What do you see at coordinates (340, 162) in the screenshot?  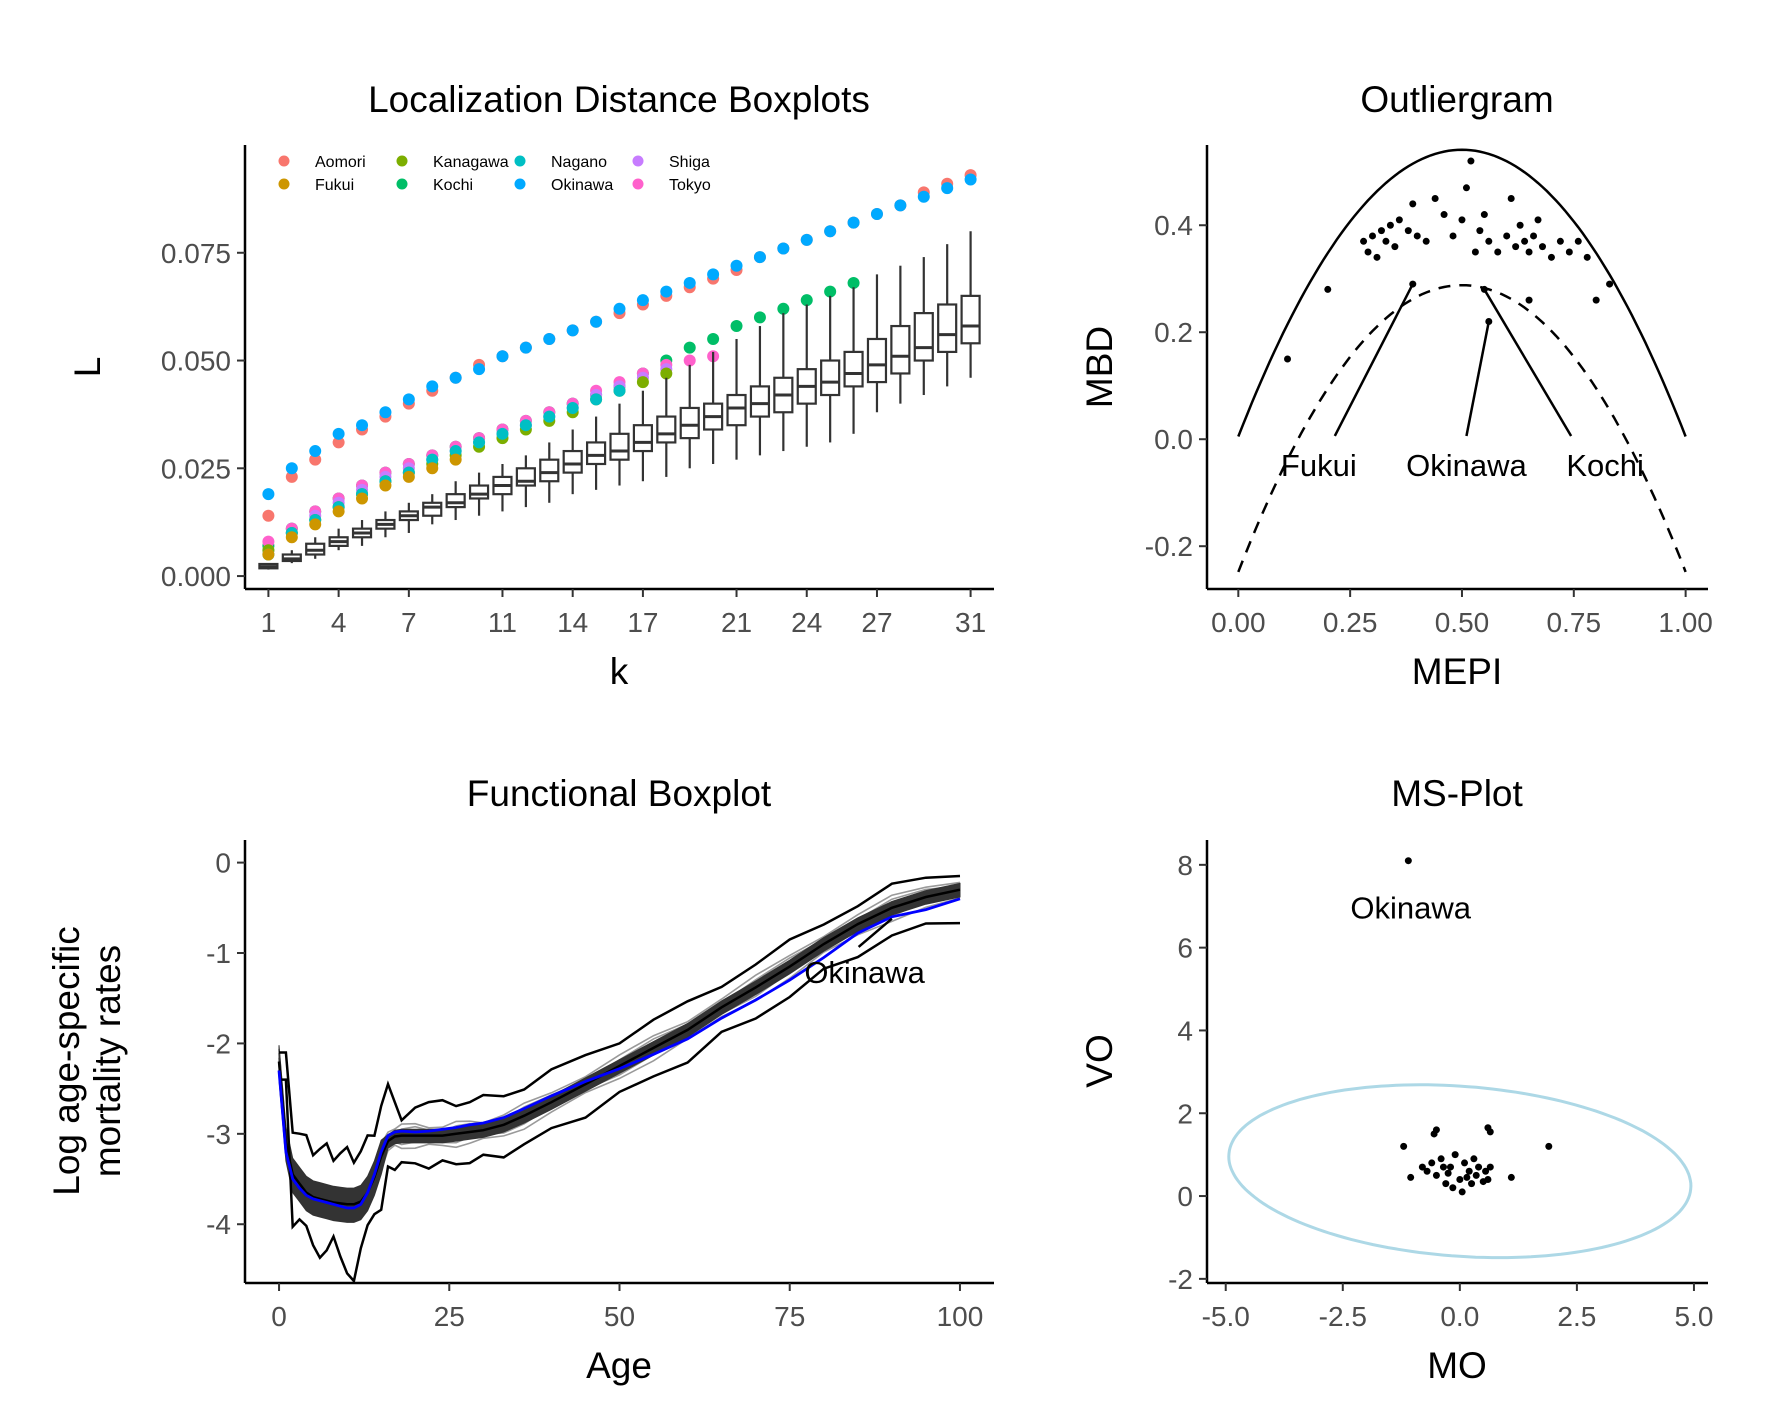 I see `legend-label-aomori: Aomori` at bounding box center [340, 162].